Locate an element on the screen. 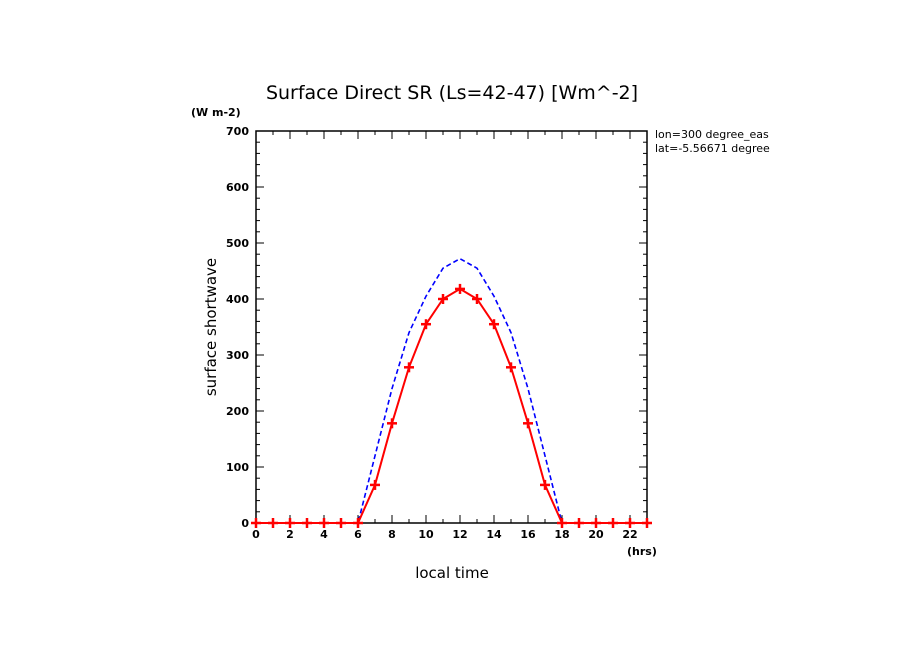 The width and height of the screenshot is (904, 654). annotation-lat: lat=-5.56671 degree is located at coordinates (712, 148).